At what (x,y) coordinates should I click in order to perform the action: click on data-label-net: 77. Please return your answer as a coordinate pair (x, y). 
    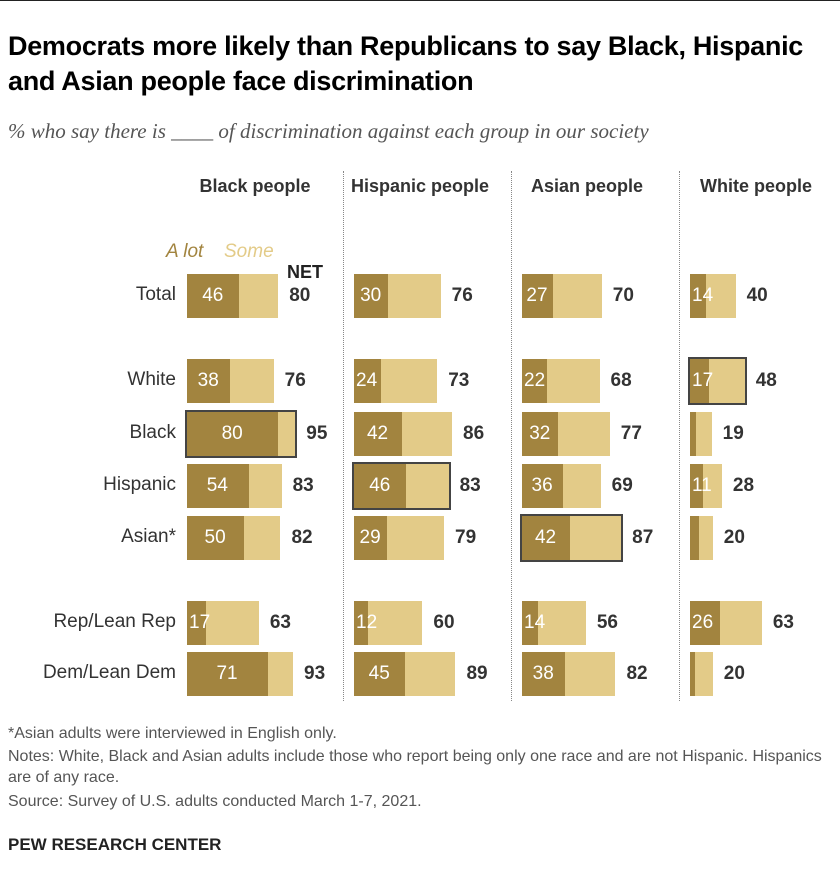
    Looking at the image, I should click on (631, 433).